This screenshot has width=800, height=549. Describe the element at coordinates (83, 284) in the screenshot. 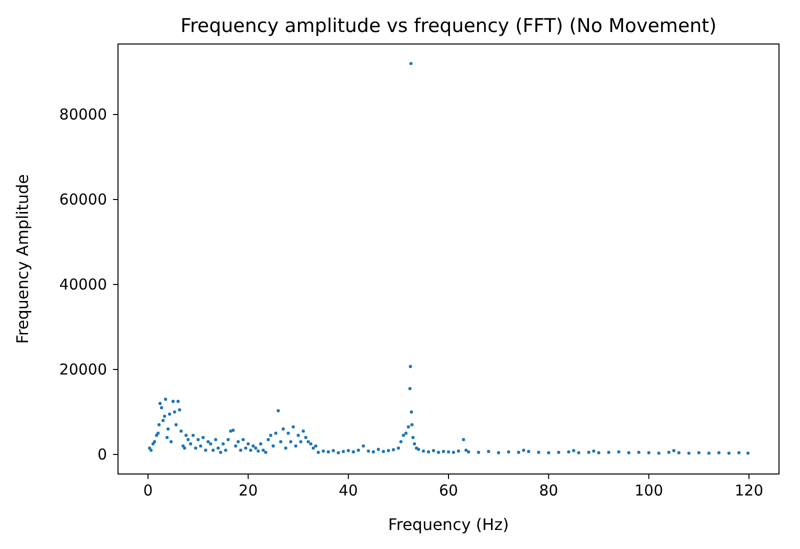

I see `y-tick-label: 40000` at that location.